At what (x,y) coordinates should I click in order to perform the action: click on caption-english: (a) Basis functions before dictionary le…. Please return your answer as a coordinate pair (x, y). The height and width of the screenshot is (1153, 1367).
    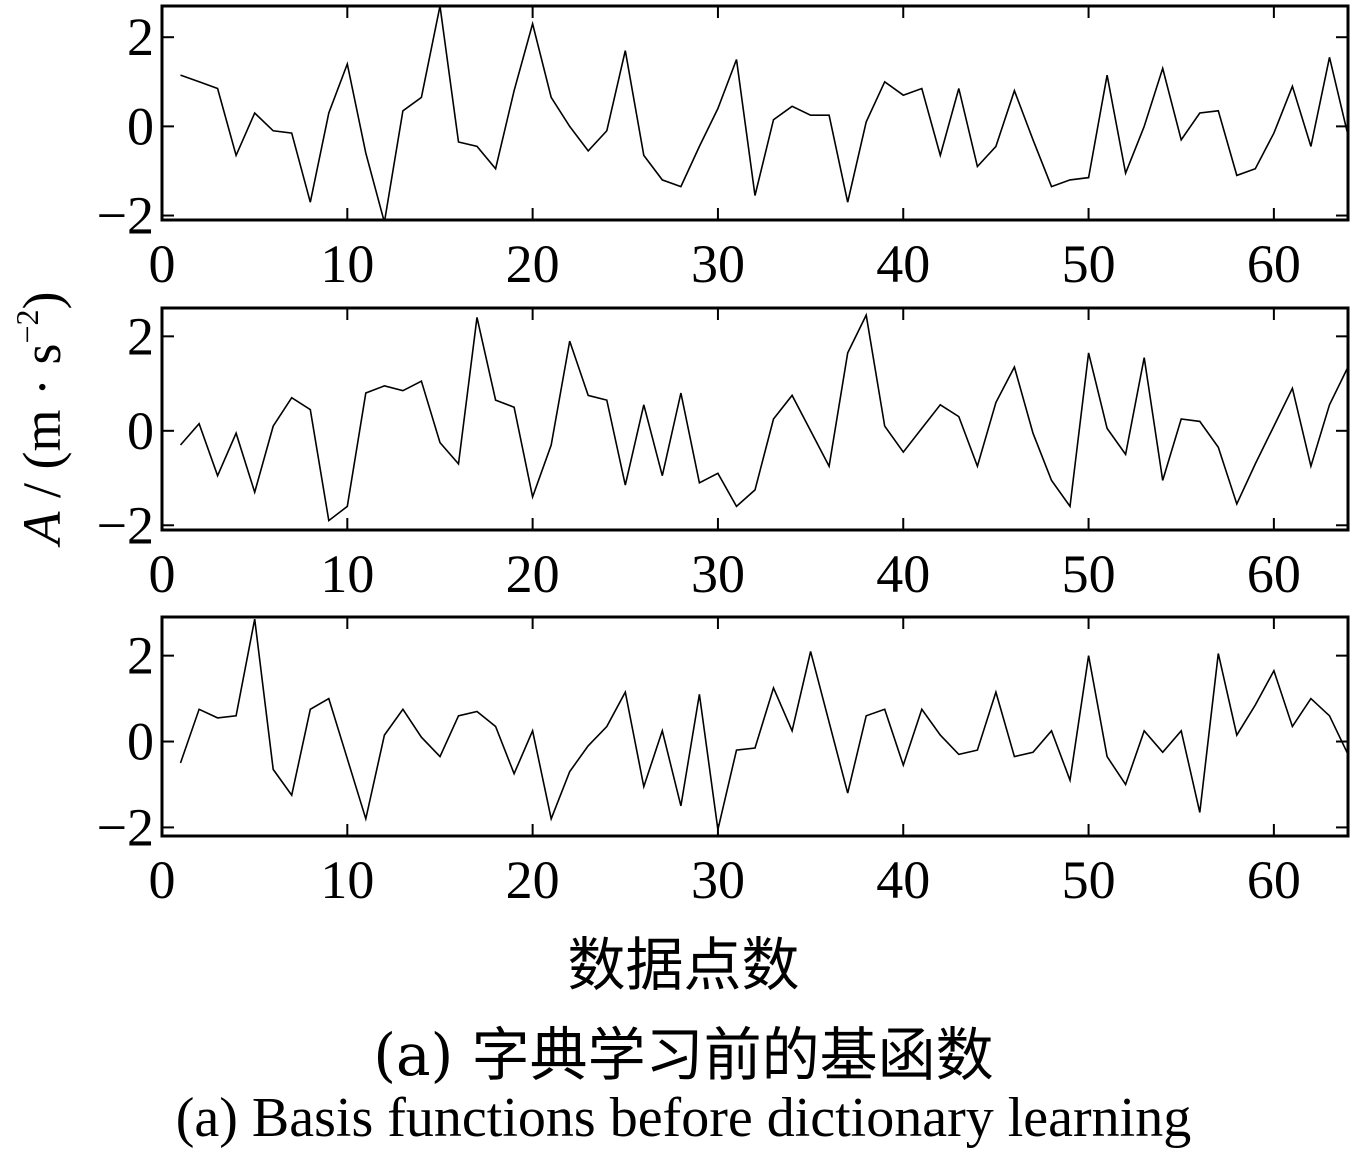
    Looking at the image, I should click on (683, 1118).